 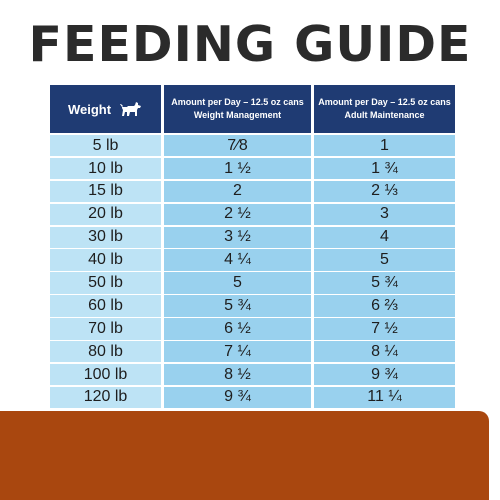 What do you see at coordinates (237, 329) in the screenshot?
I see `weight-management-cell: 6 ½` at bounding box center [237, 329].